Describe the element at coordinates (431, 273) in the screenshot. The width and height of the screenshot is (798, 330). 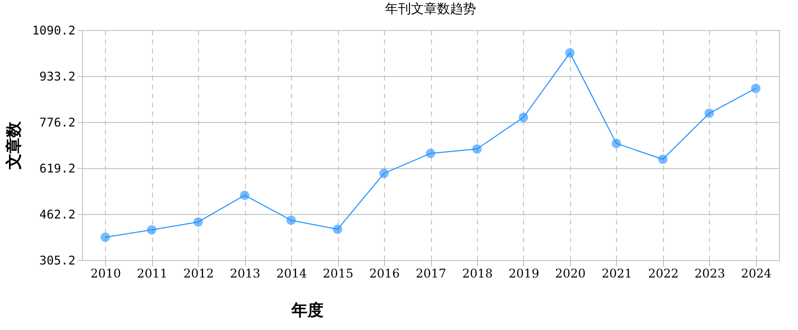
I see `x-tick-label: 2017` at that location.